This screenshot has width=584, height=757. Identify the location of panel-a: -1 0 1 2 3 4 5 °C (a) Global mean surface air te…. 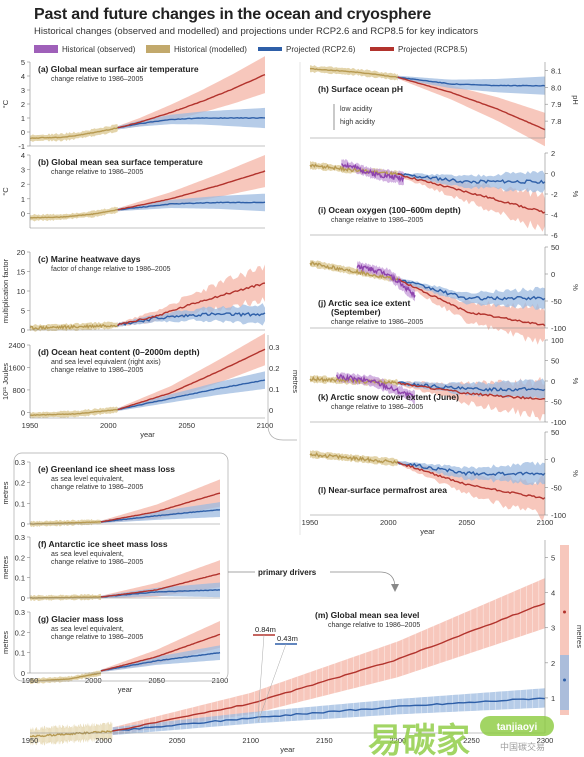
(133, 103).